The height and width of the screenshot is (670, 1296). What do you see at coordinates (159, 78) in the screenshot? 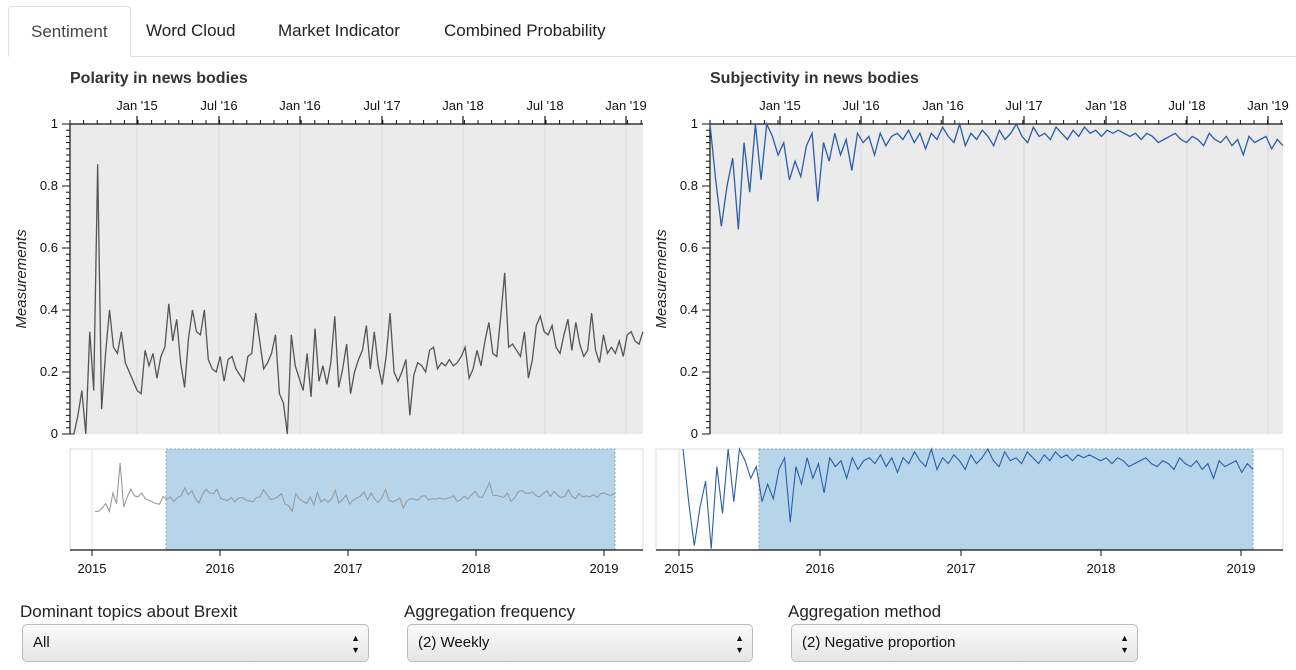
I see `chart-title: Polarity in news bodies` at bounding box center [159, 78].